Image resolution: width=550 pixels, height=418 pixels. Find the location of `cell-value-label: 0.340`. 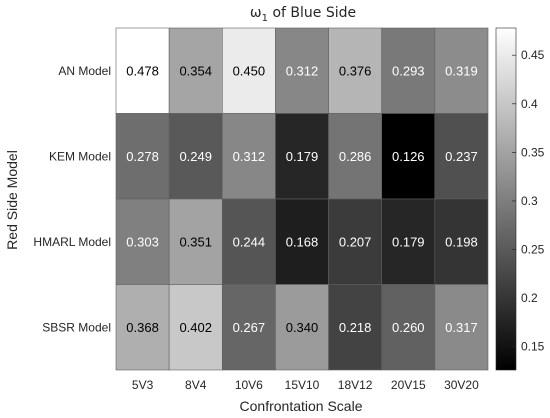

cell-value-label: 0.340 is located at coordinates (302, 327).